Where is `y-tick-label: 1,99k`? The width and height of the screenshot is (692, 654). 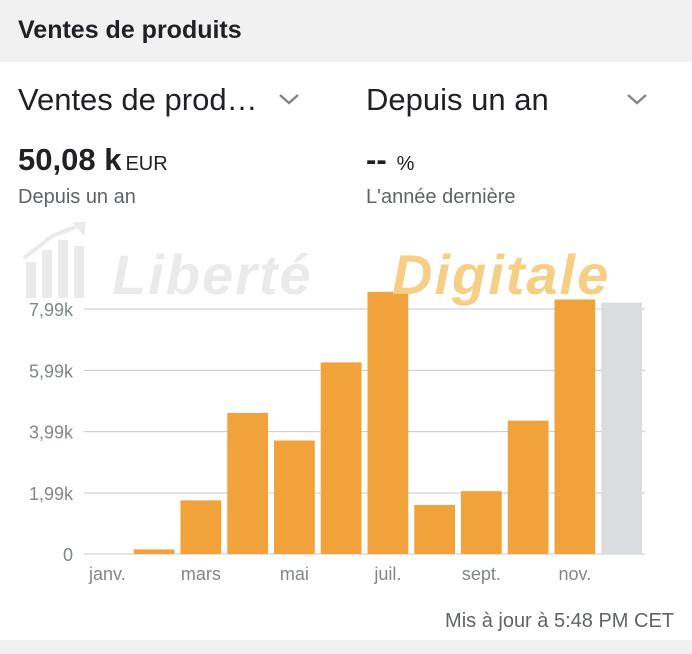 y-tick-label: 1,99k is located at coordinates (51, 494).